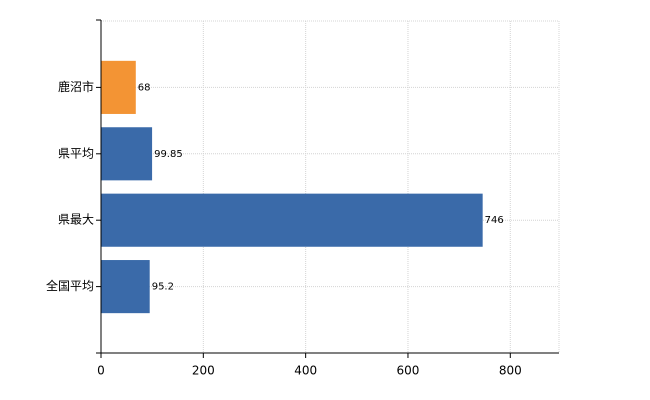 This screenshot has width=650, height=400. Describe the element at coordinates (70, 285) in the screenshot. I see `y-tick-label: 全国平均` at that location.